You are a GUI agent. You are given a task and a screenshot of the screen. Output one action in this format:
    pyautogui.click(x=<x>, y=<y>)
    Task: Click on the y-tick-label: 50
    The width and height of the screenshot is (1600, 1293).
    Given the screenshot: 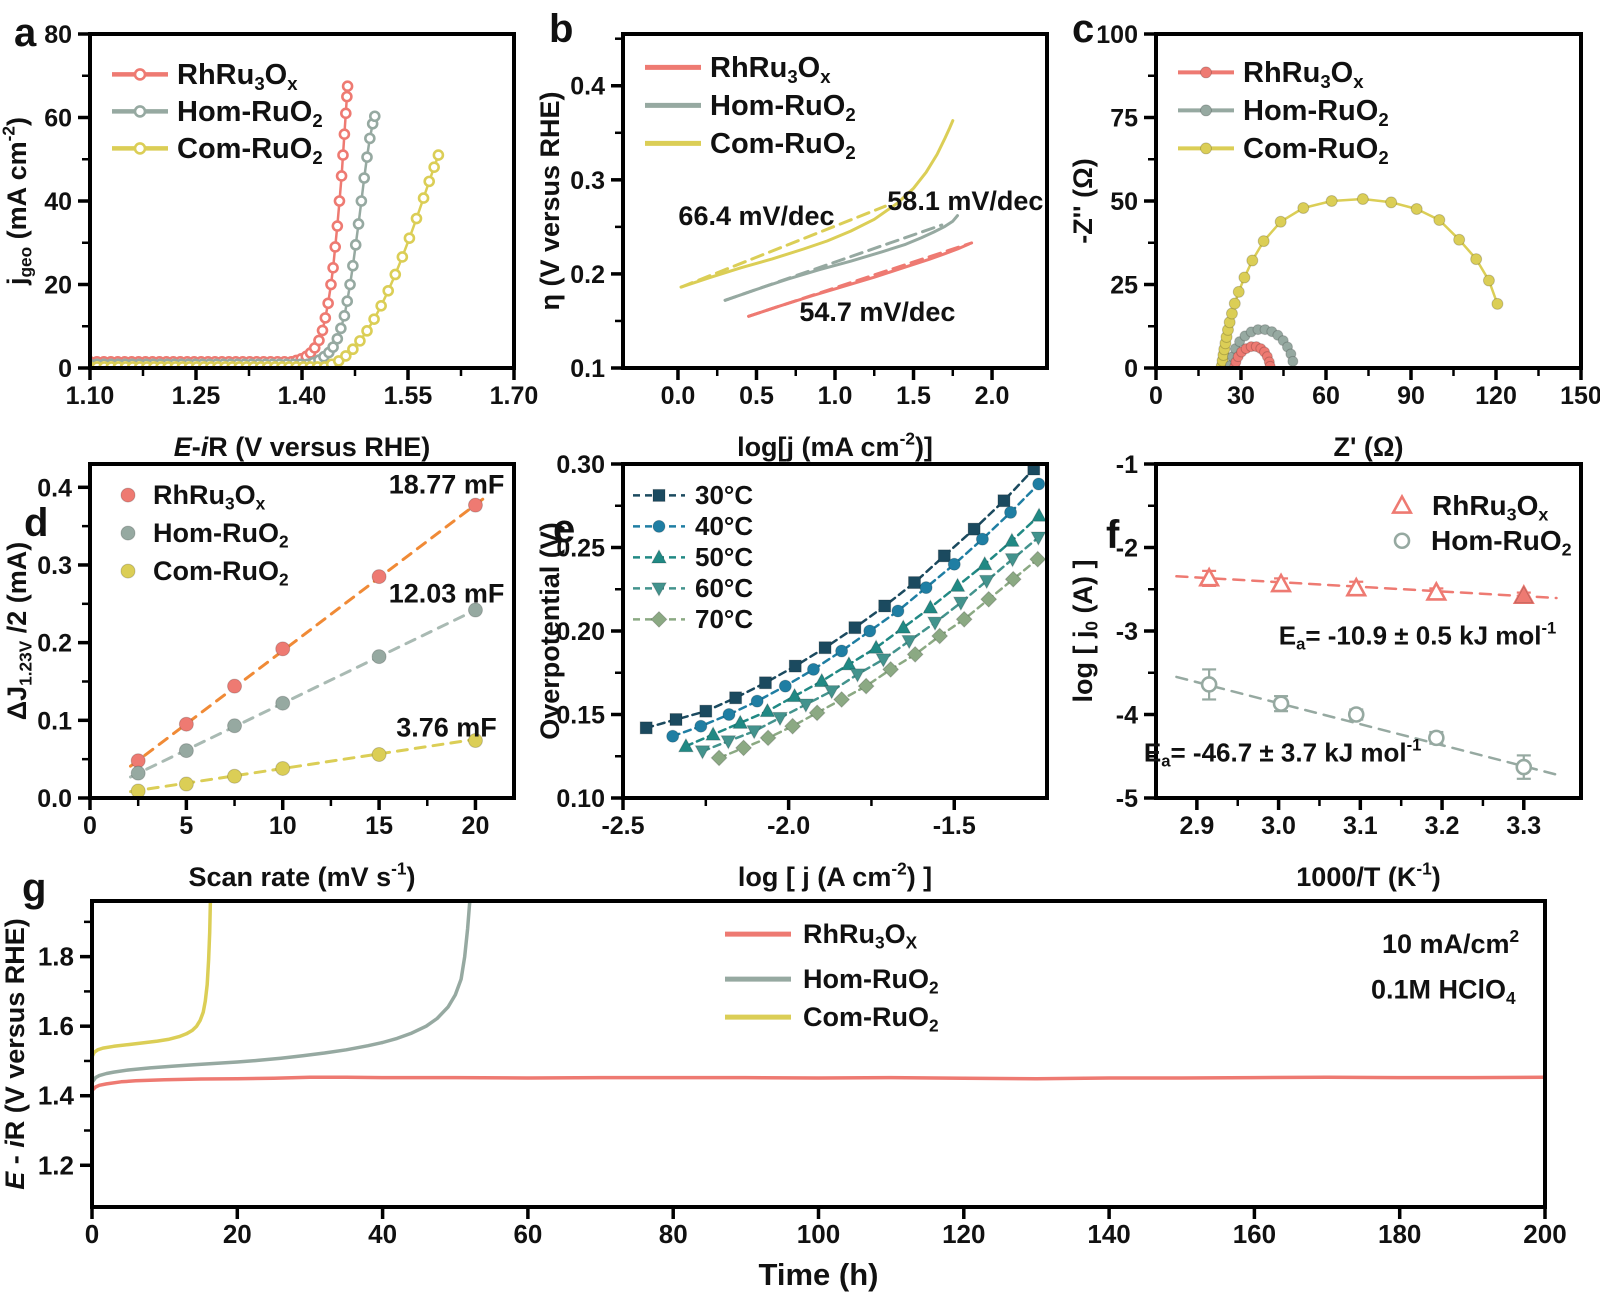 What is the action you would take?
    pyautogui.click(x=1124, y=202)
    